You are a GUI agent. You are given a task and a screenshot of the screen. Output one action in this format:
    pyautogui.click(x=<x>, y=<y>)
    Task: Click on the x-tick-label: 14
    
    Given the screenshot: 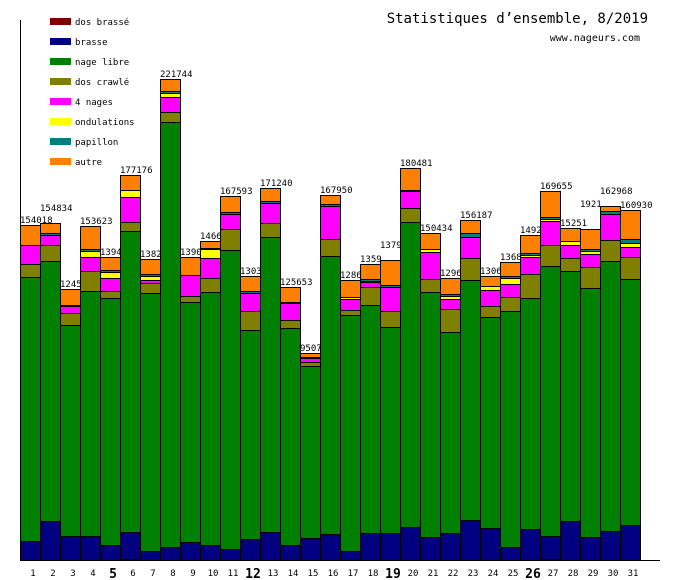 What is the action you would take?
    pyautogui.click(x=293, y=574)
    